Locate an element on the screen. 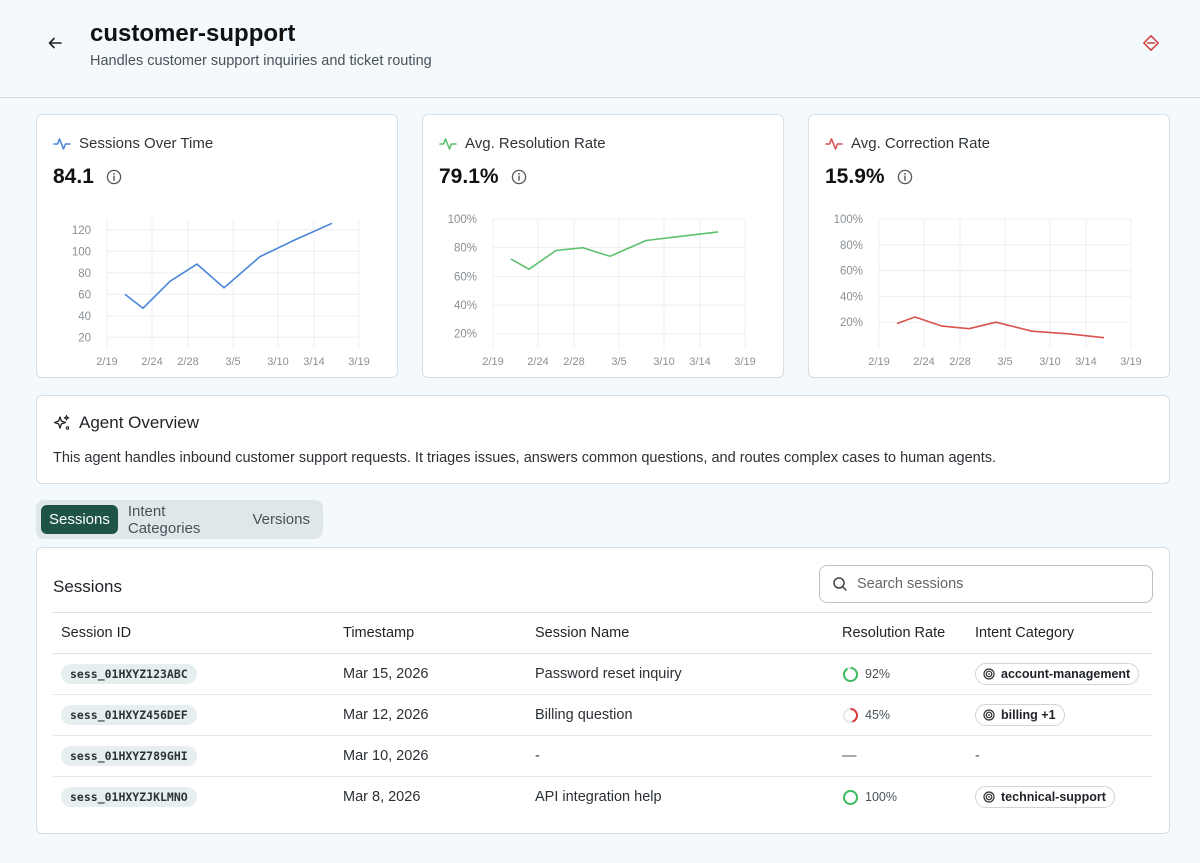  timestamp-cell: Mar 12, 2026 is located at coordinates (439, 715).